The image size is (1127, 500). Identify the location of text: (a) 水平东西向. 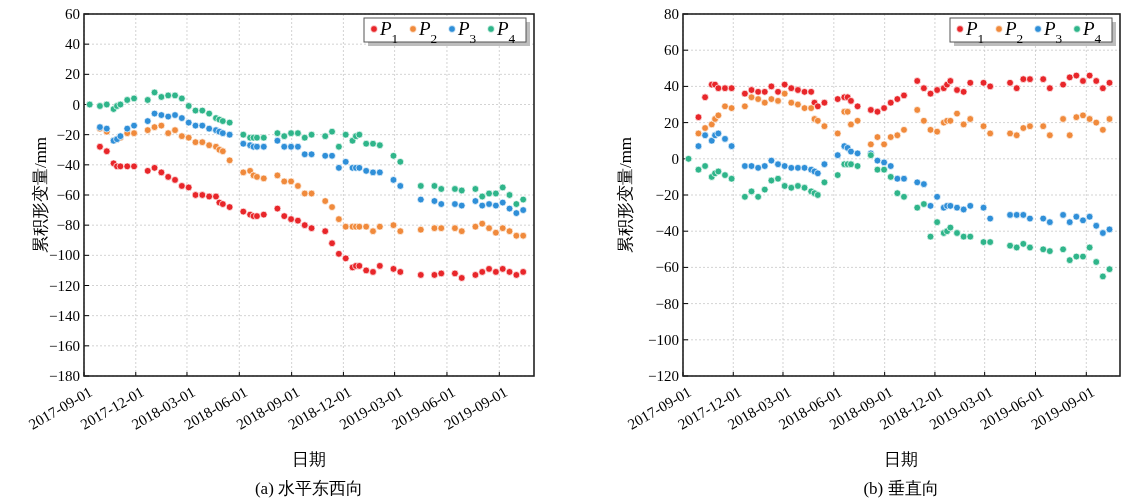
(309, 488).